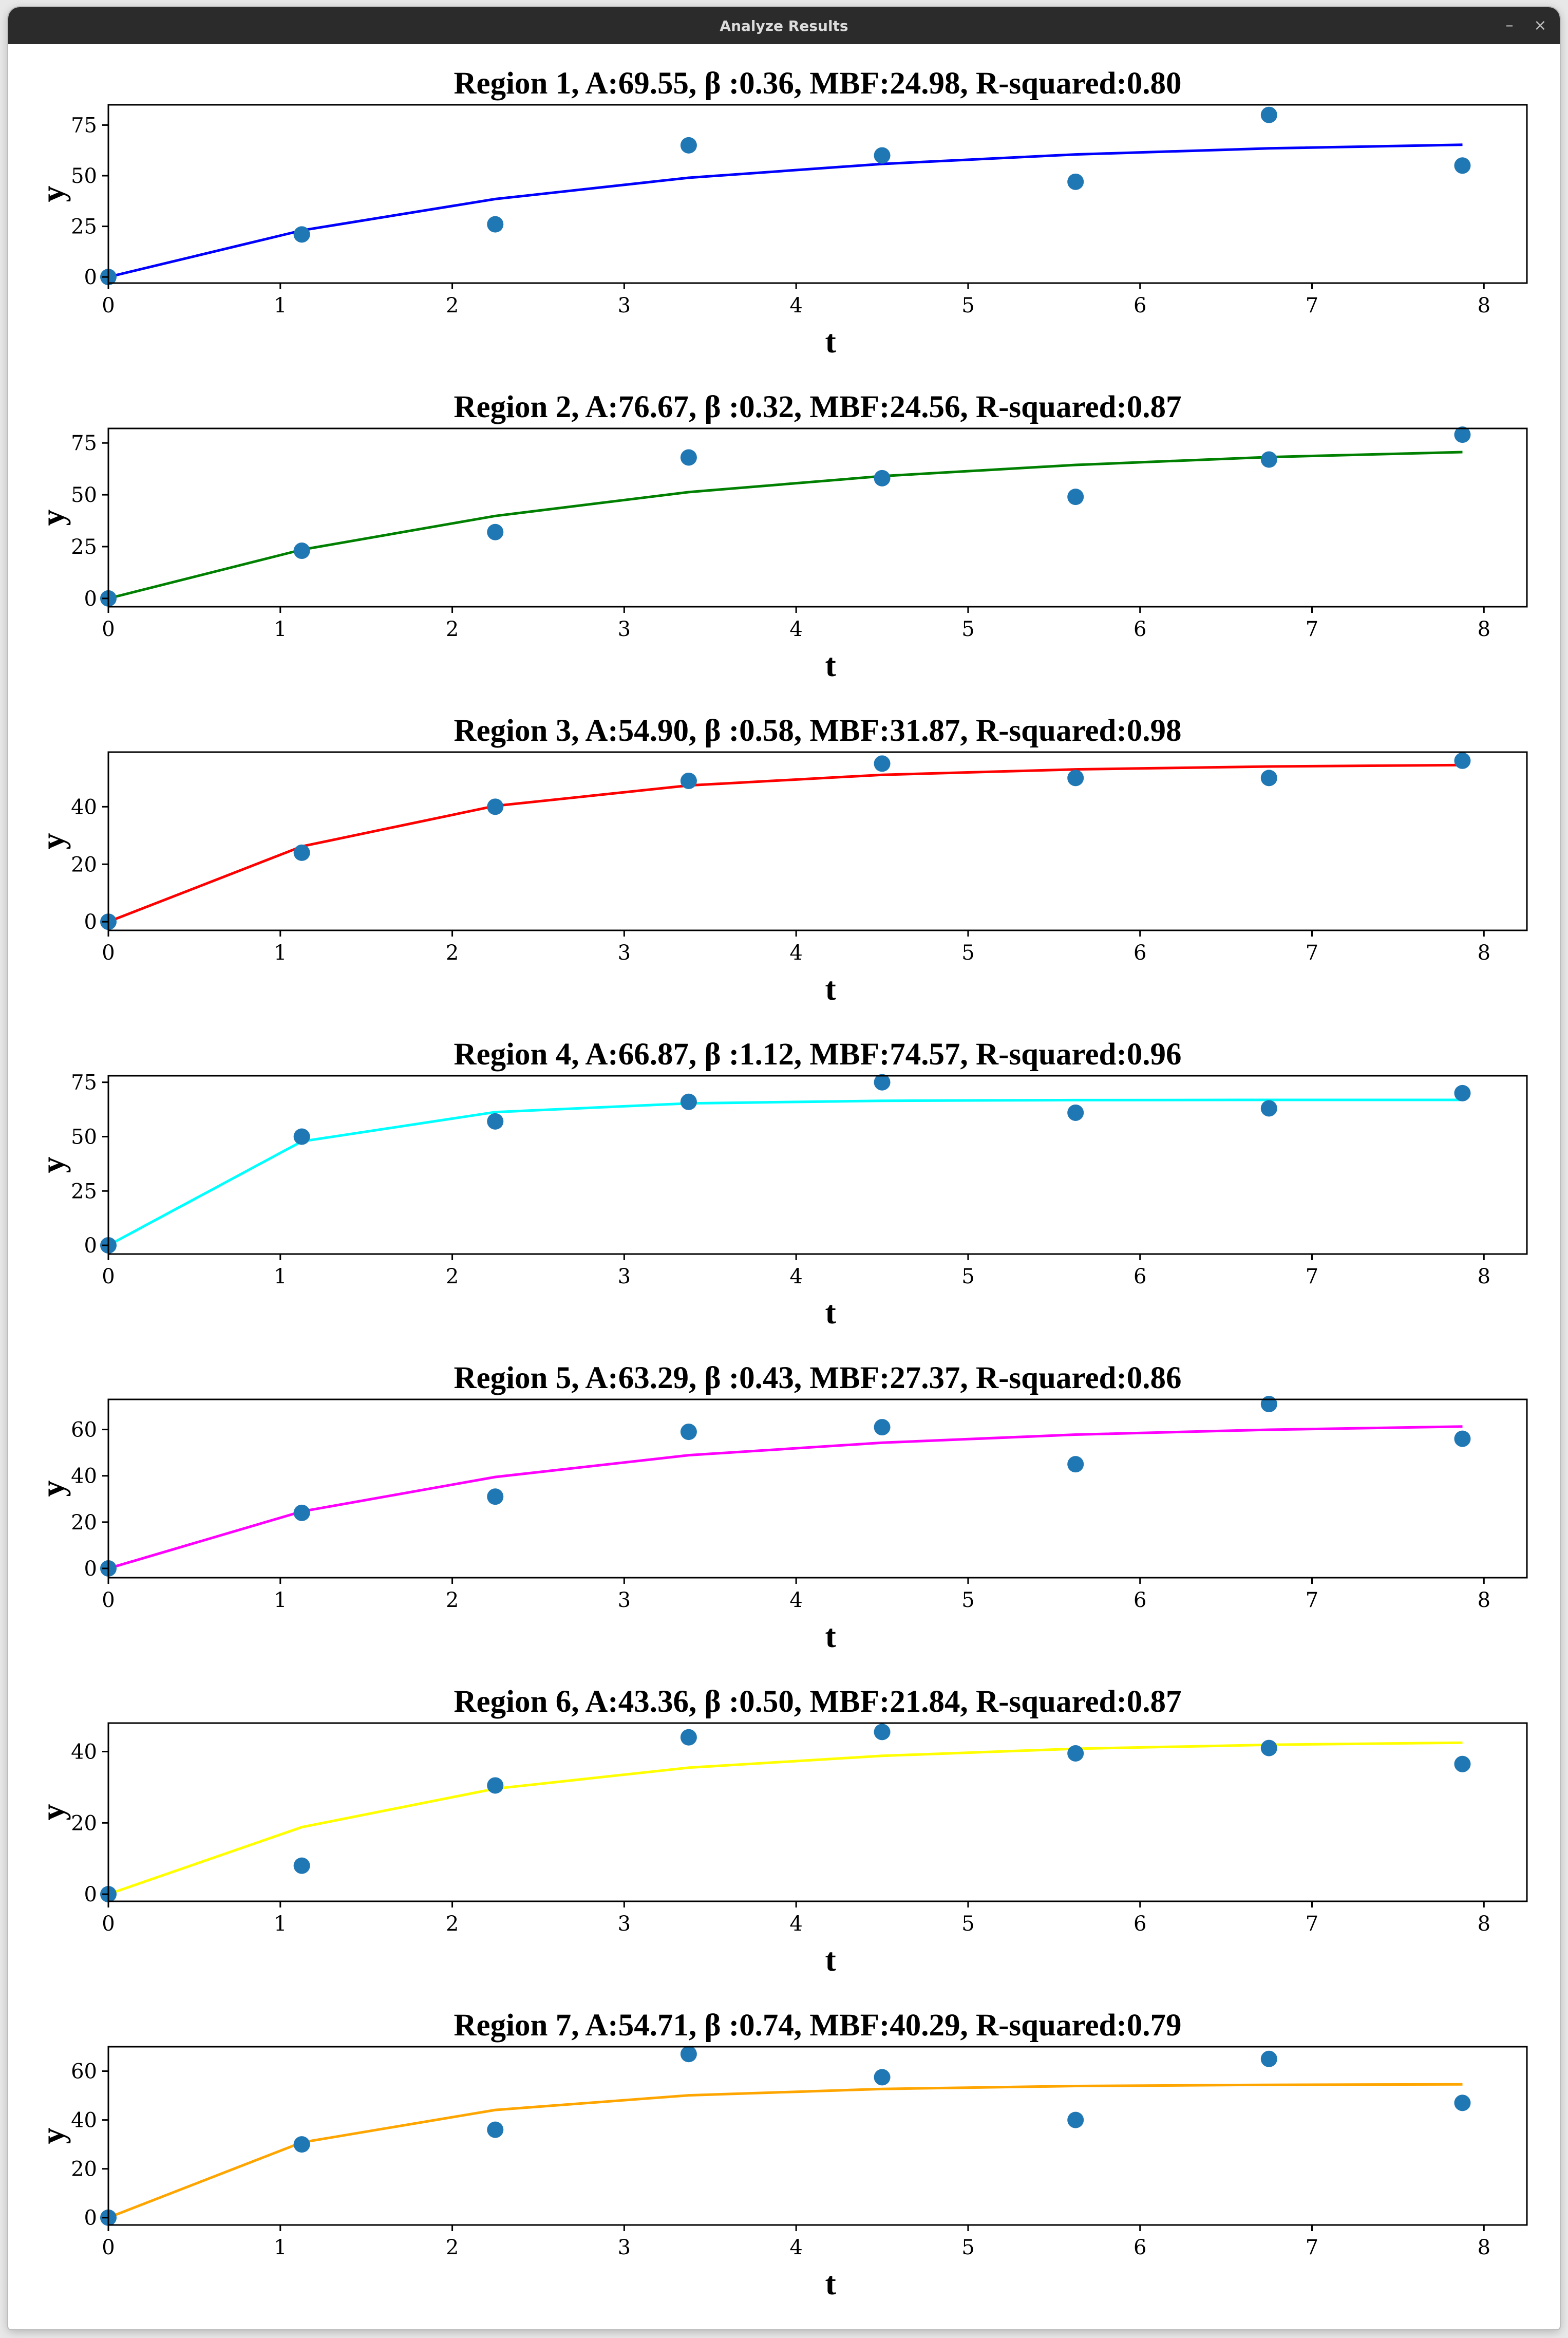 The width and height of the screenshot is (1568, 2338). What do you see at coordinates (1484, 2247) in the screenshot?
I see `x-tick-label: 8` at bounding box center [1484, 2247].